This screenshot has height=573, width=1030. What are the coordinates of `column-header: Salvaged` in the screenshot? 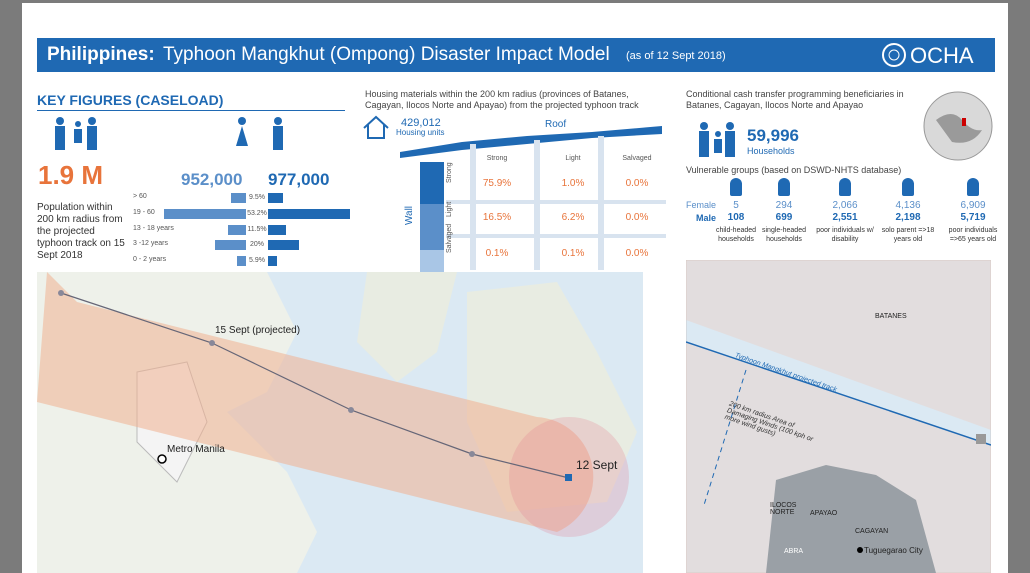 It's located at (637, 158).